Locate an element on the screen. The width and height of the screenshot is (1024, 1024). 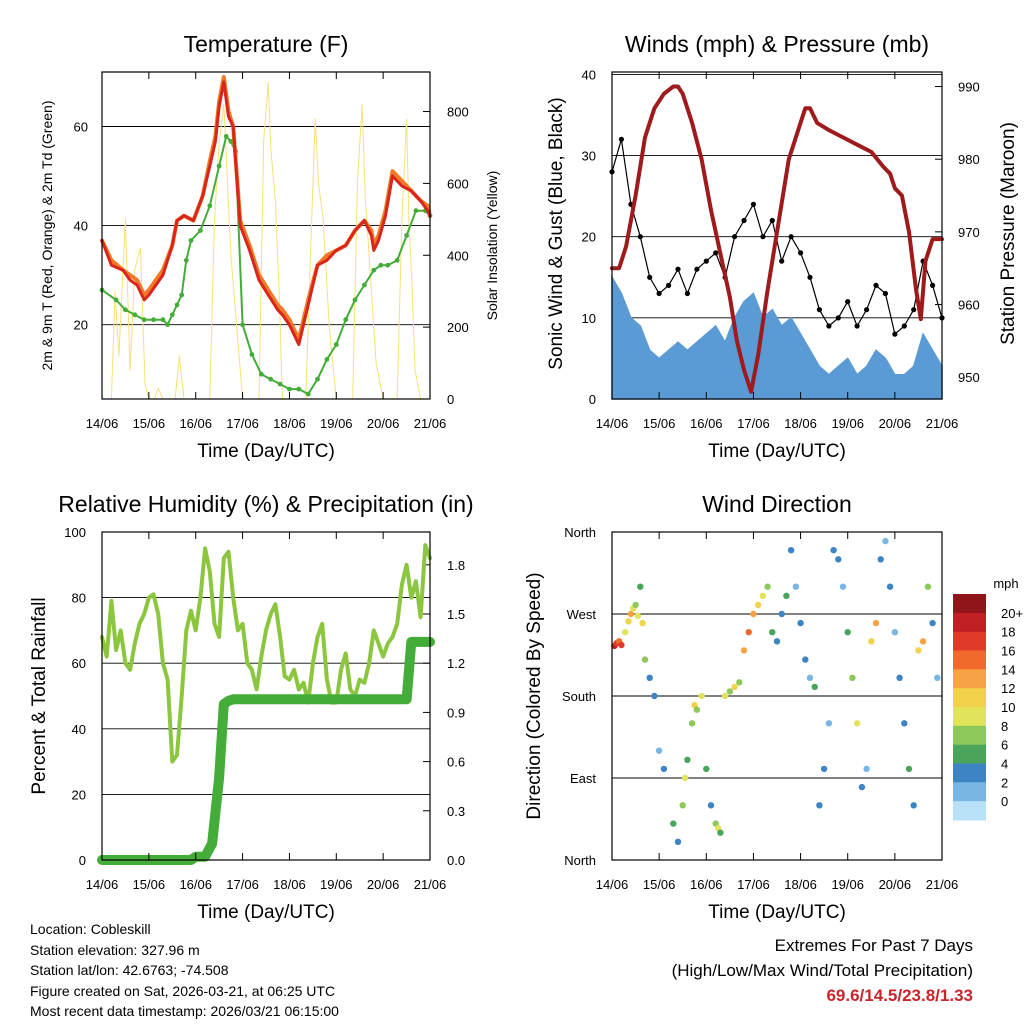
winds-xtick-label: 15/06 is located at coordinates (659, 423).